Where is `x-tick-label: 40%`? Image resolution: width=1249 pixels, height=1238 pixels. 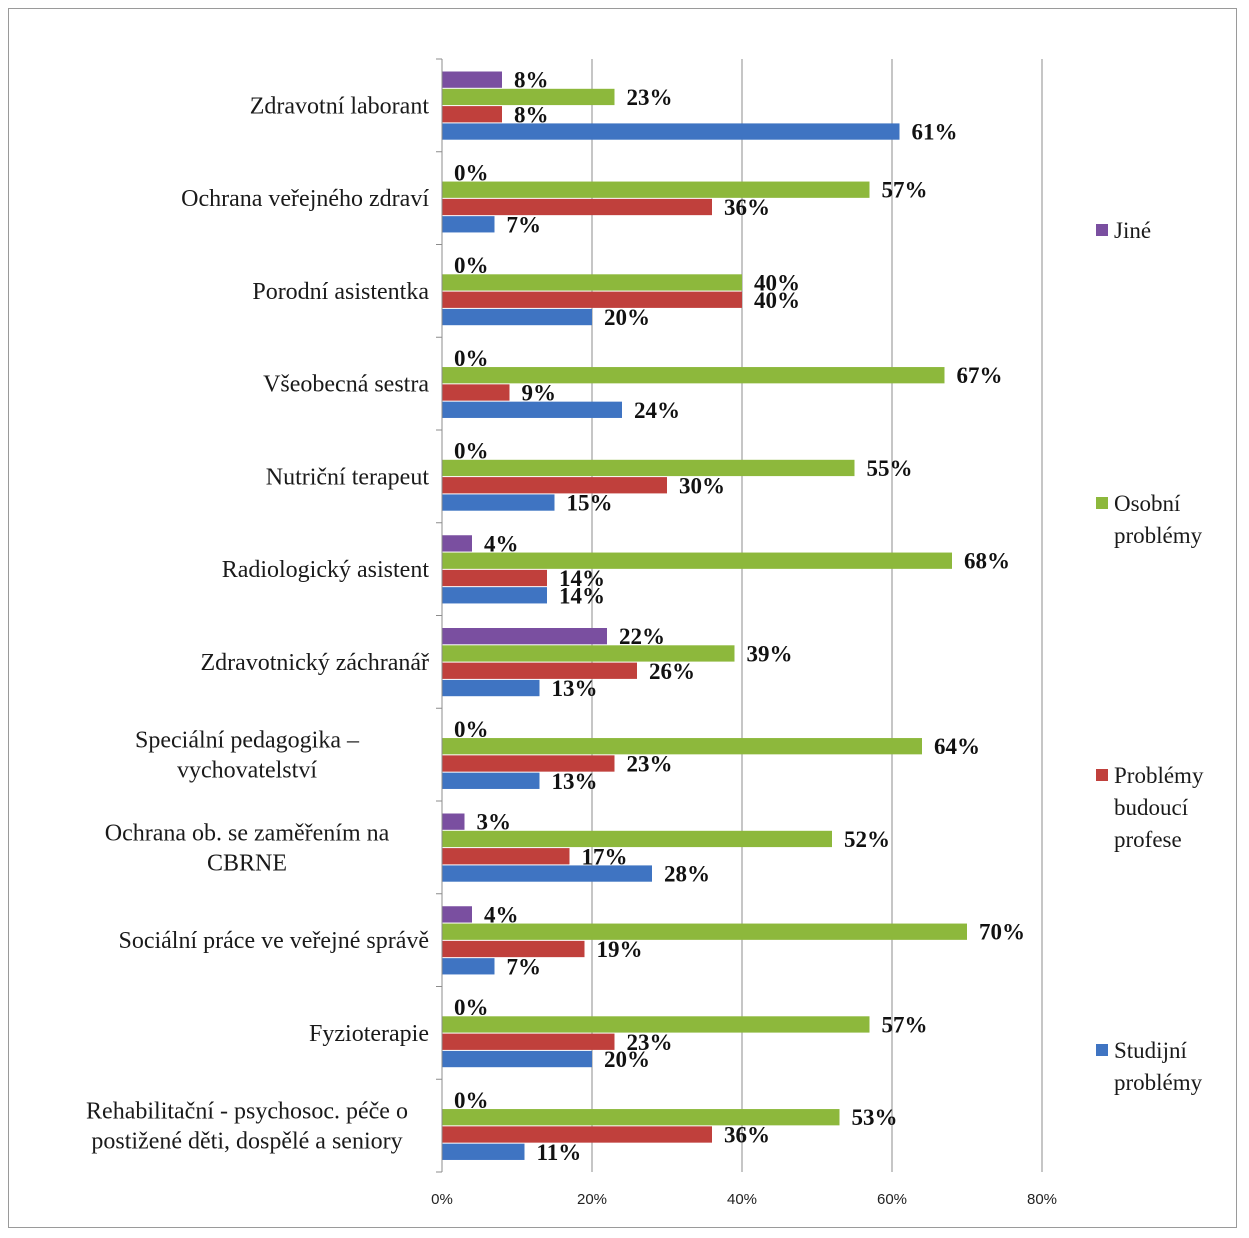
x-tick-label: 40% is located at coordinates (742, 1199).